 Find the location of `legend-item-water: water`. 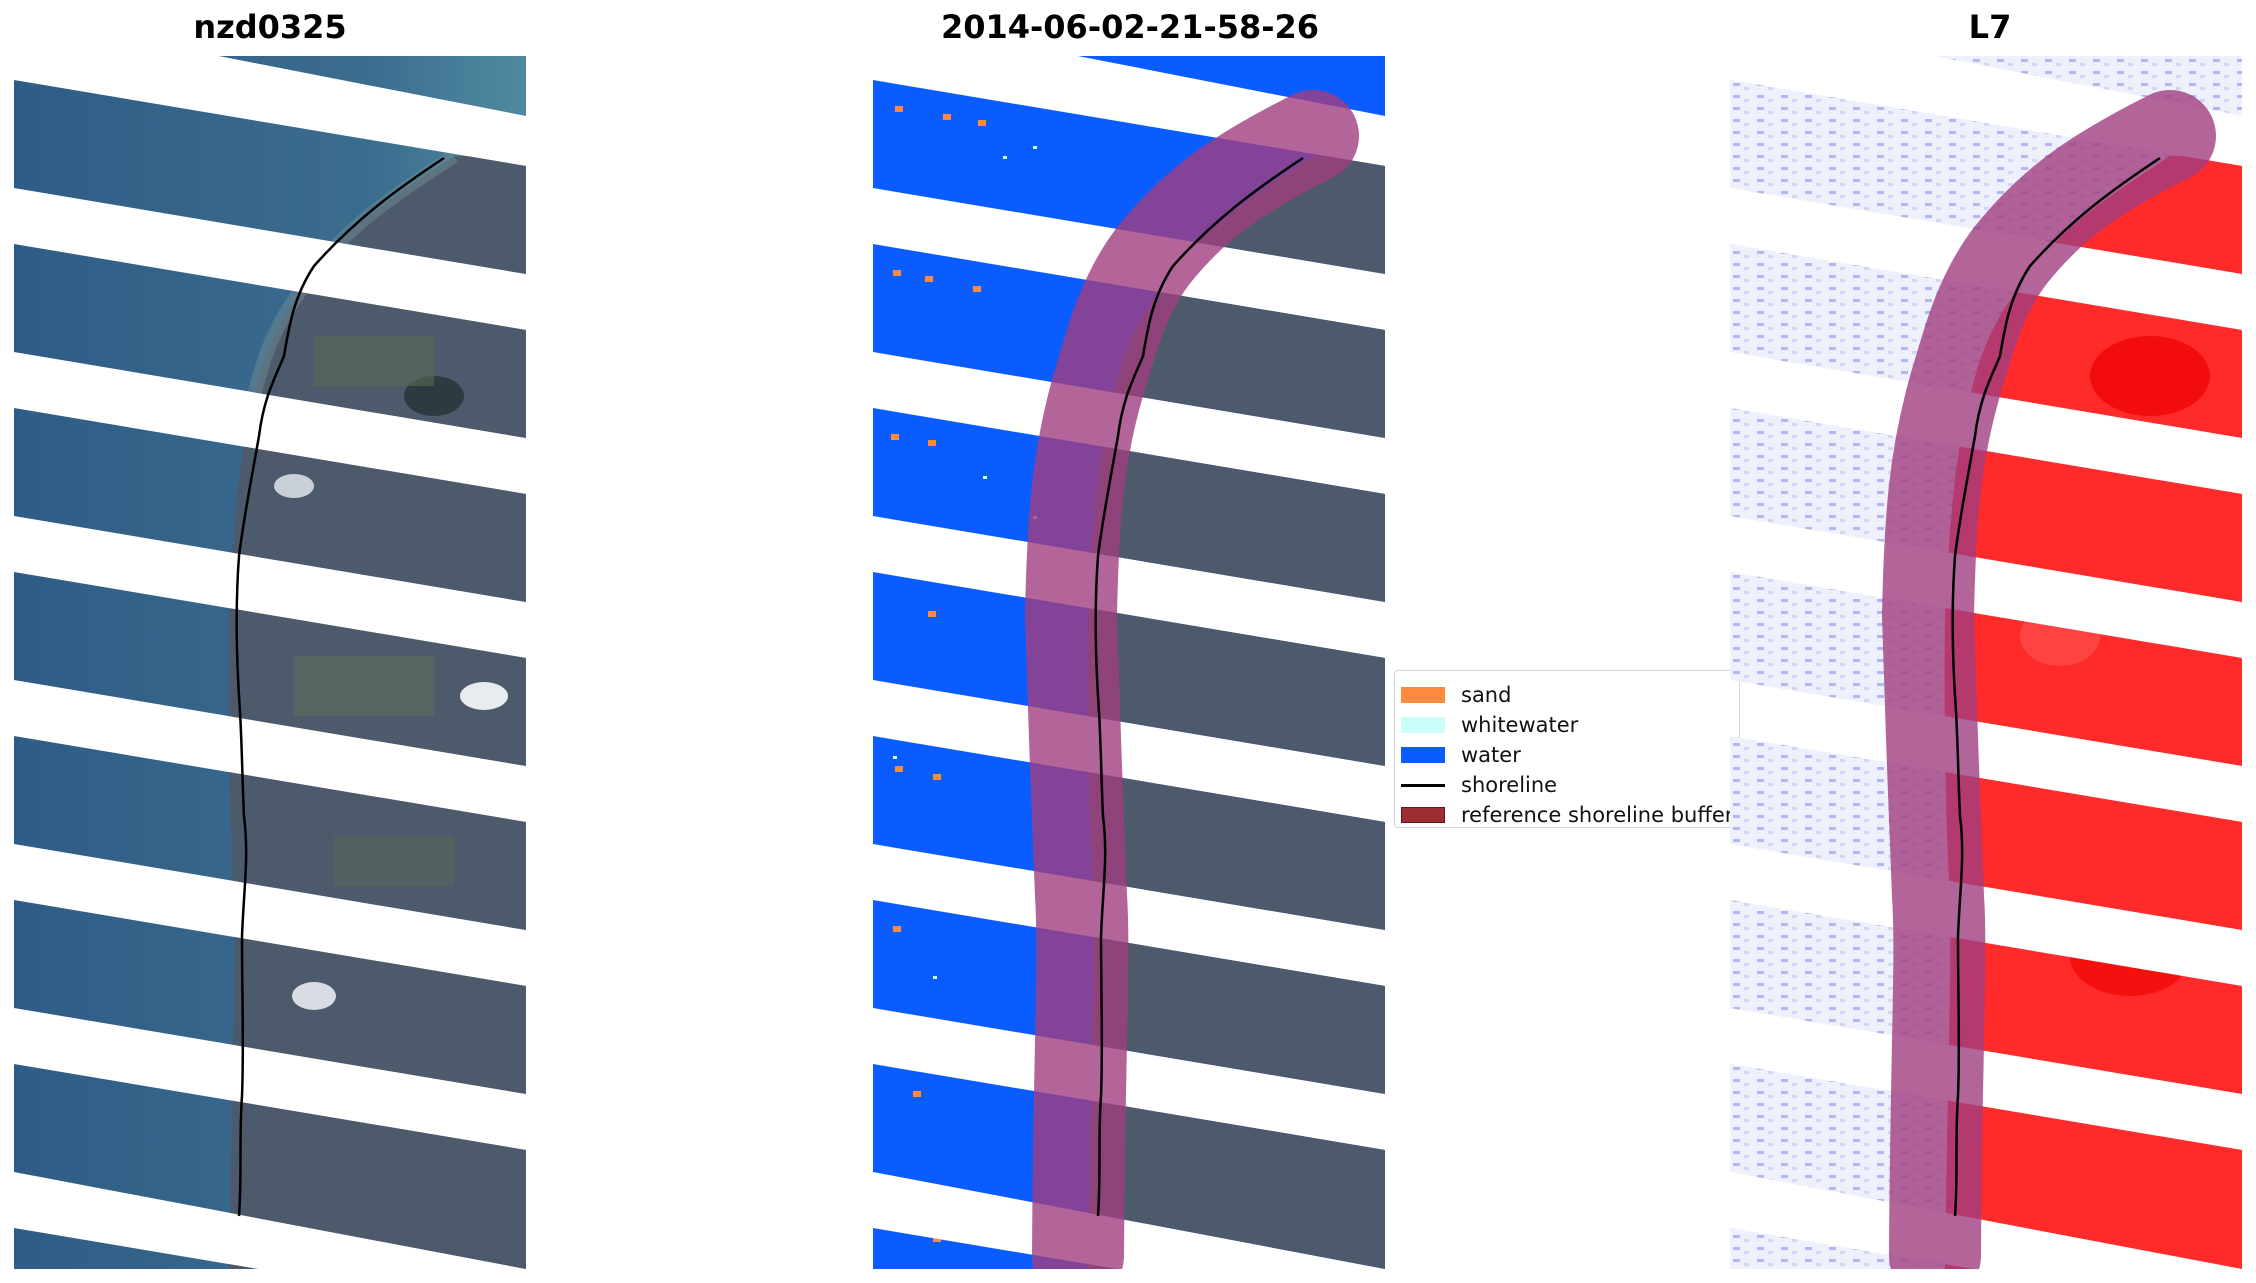

legend-item-water: water is located at coordinates (1461, 755).